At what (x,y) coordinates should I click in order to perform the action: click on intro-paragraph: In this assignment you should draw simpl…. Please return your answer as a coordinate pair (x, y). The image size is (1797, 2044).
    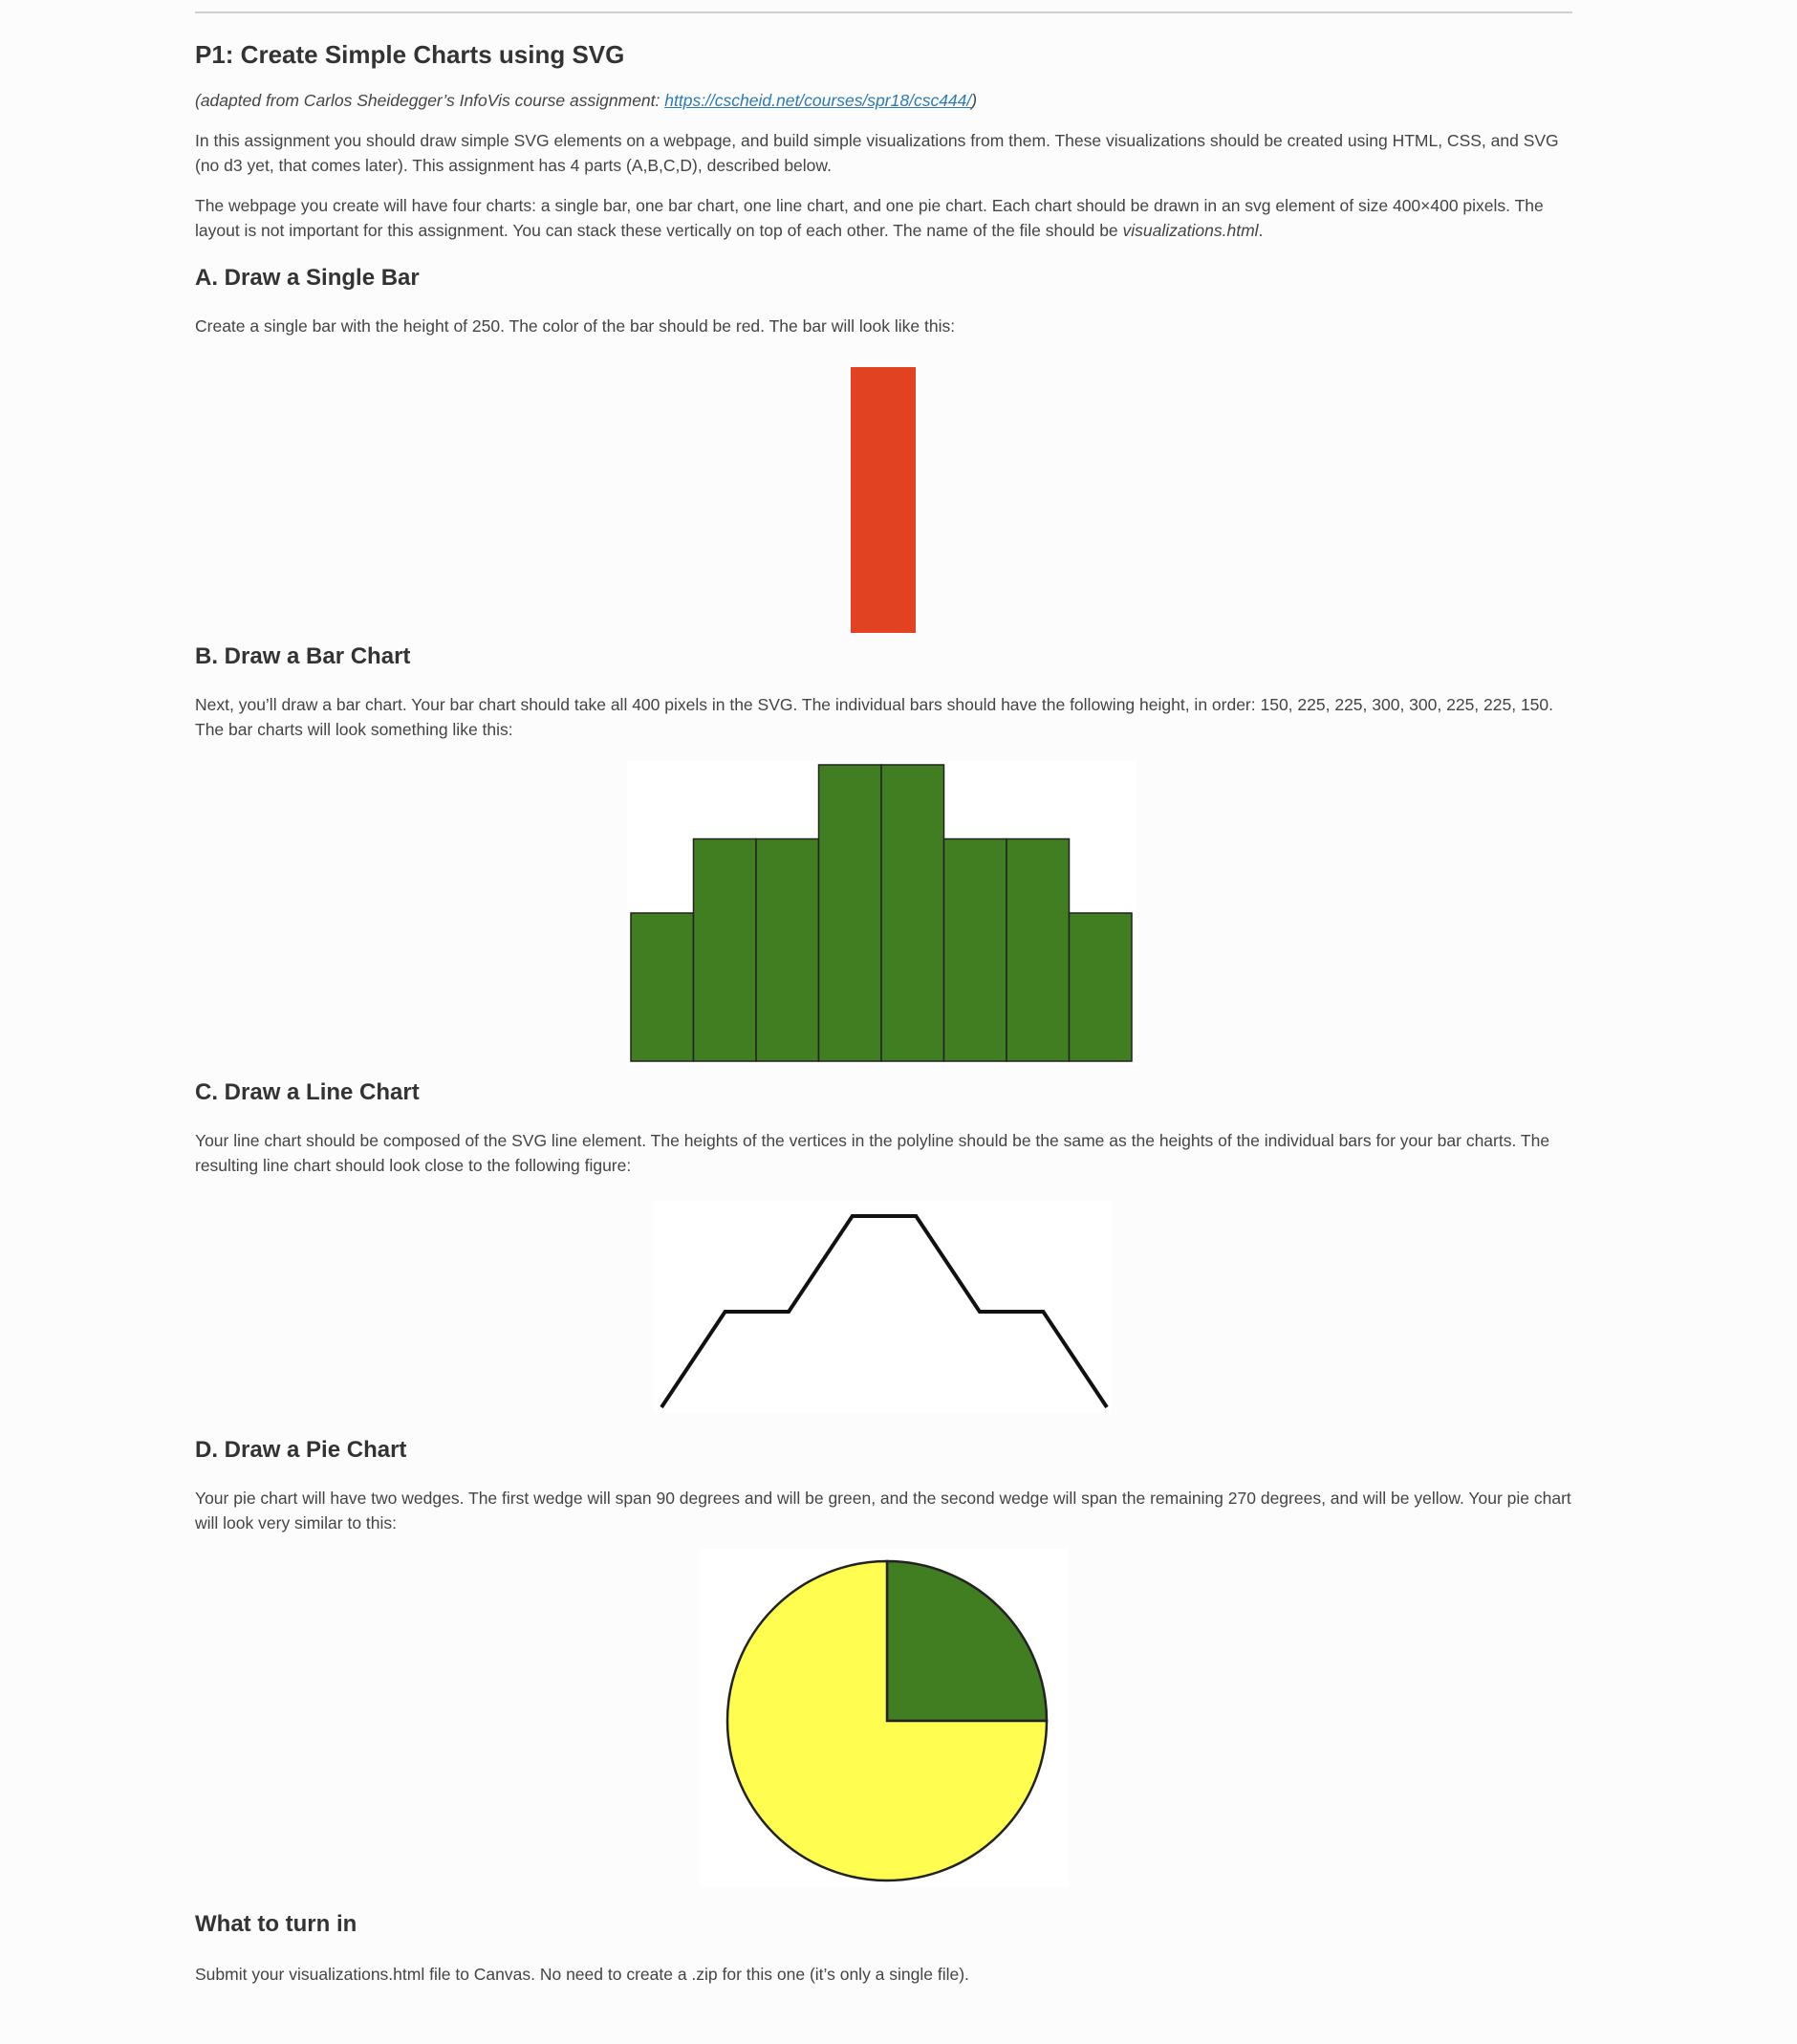
    Looking at the image, I should click on (877, 153).